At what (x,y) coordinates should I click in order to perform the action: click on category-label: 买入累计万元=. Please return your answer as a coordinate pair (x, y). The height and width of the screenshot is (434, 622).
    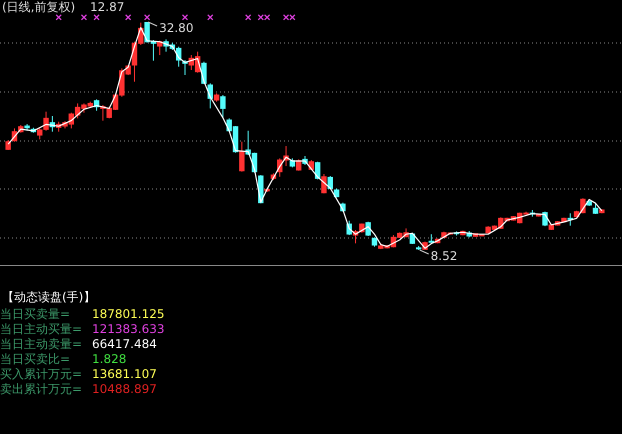
    Looking at the image, I should click on (41, 374).